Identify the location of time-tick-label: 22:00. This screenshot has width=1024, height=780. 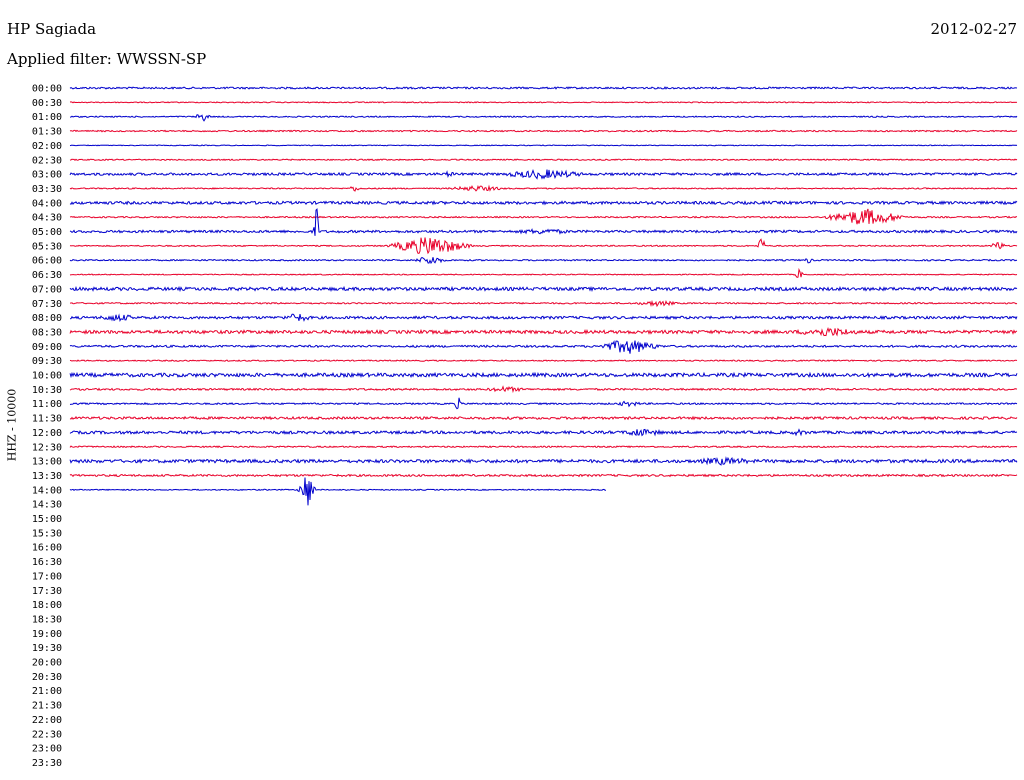
(47, 720).